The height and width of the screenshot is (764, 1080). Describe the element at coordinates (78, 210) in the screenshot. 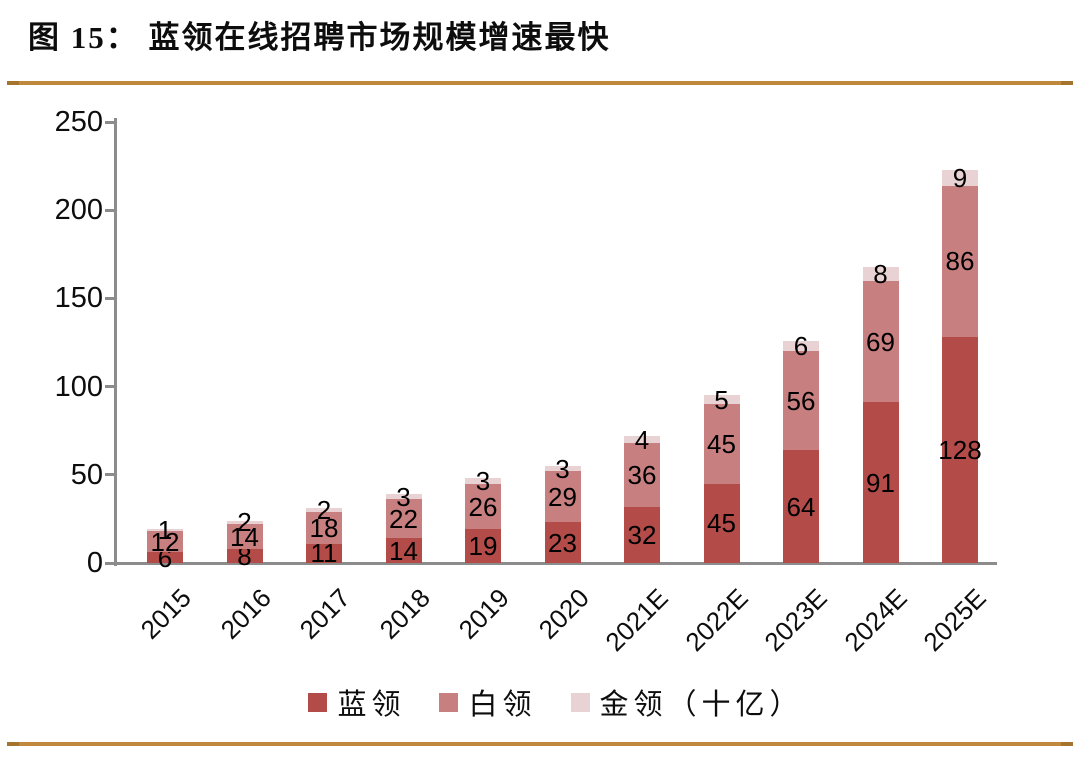

I see `y-tick-label: 200` at that location.